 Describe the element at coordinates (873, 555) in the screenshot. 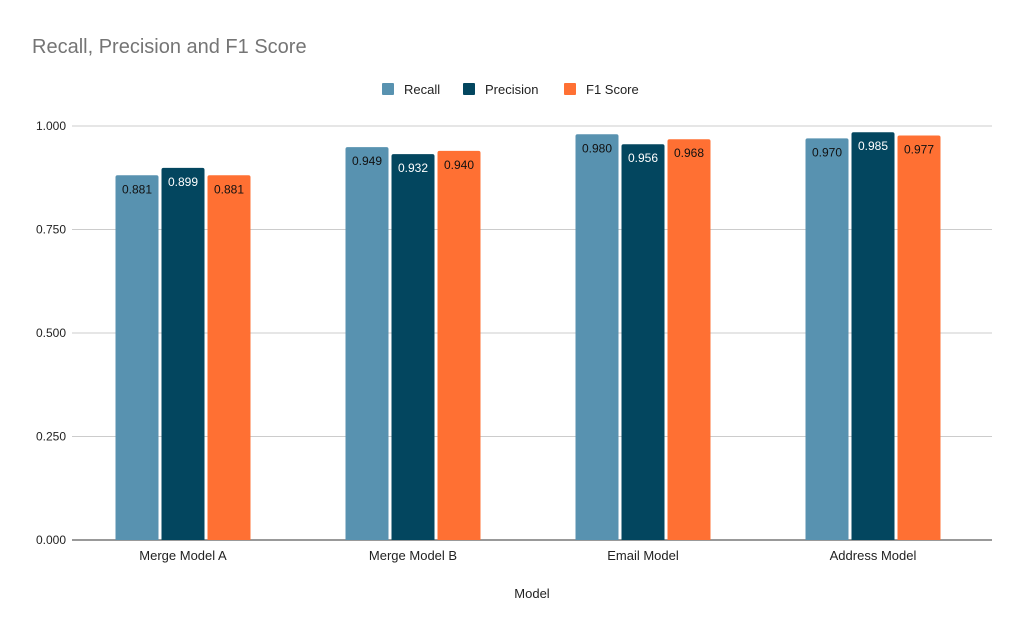

I see `x-tick-label: Address Model` at that location.